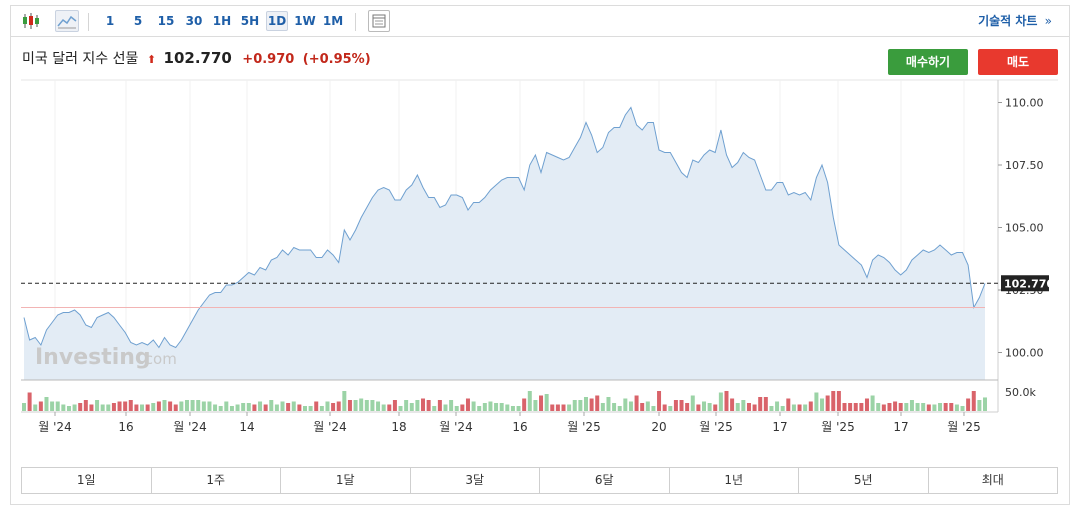 The image size is (1078, 516). What do you see at coordinates (67, 21) in the screenshot?
I see `area-chart-icon` at bounding box center [67, 21].